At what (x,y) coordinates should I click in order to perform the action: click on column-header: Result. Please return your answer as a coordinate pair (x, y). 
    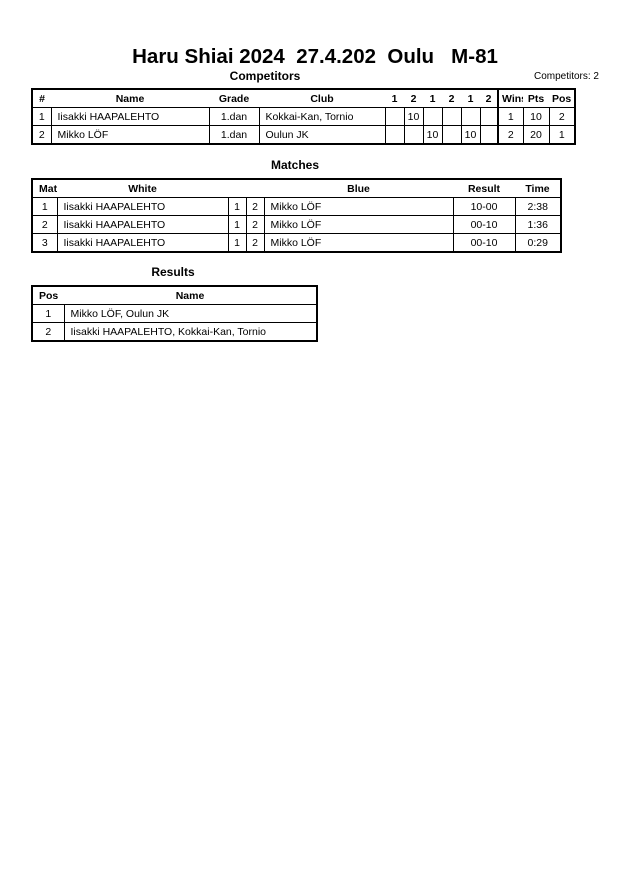
    Looking at the image, I should click on (484, 188).